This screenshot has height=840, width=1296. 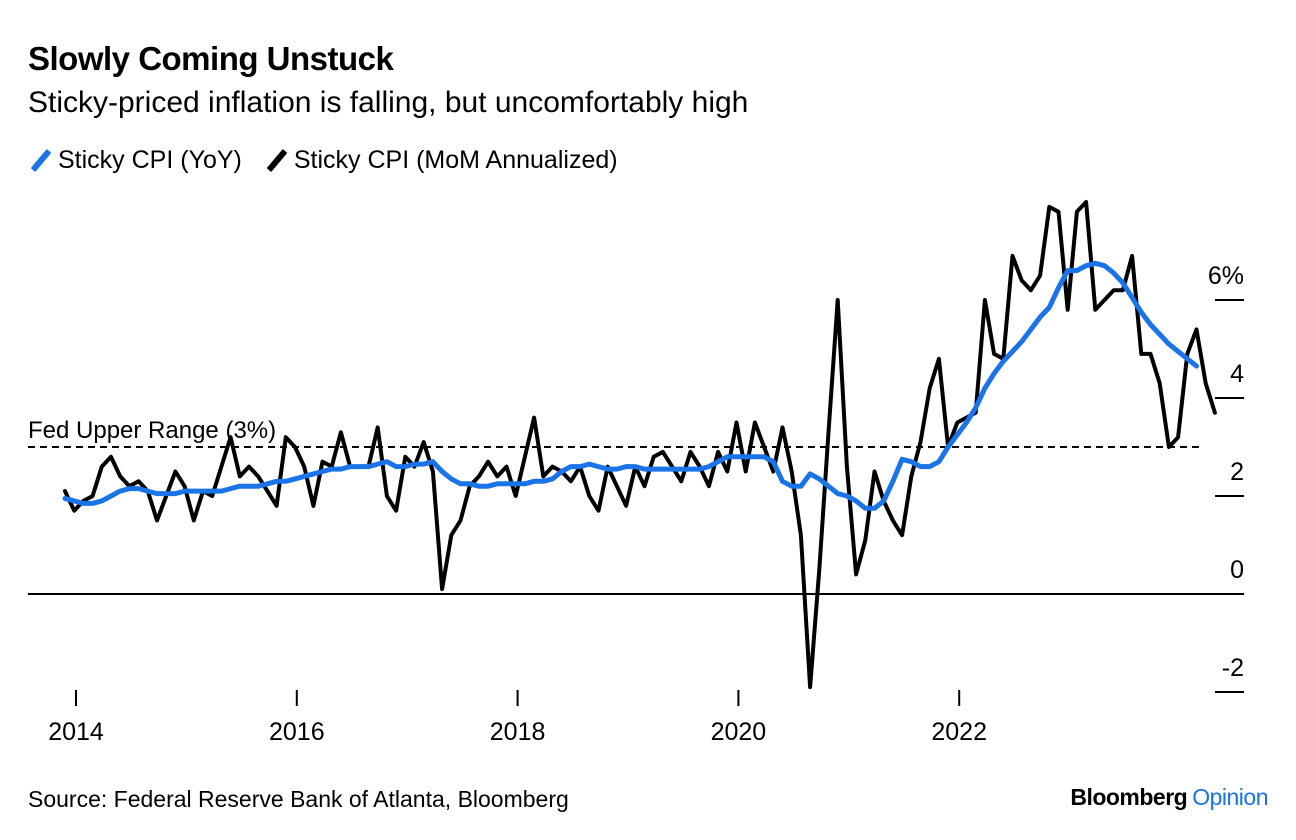 What do you see at coordinates (739, 732) in the screenshot?
I see `x-tick-label-2020: 2020` at bounding box center [739, 732].